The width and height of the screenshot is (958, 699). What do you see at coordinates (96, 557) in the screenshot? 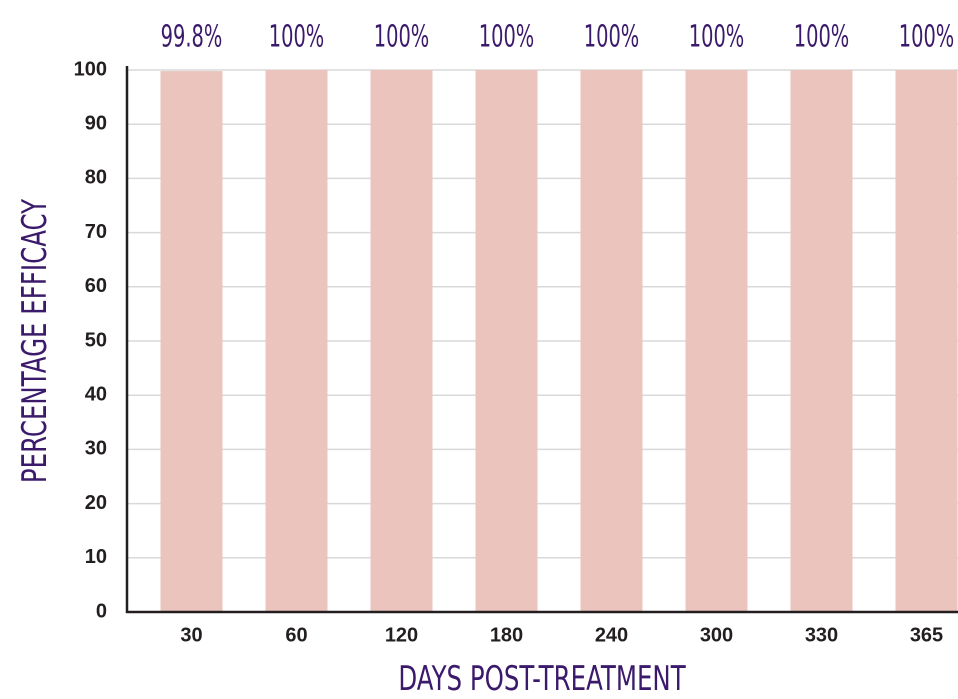
I see `y-tick-label: 10` at bounding box center [96, 557].